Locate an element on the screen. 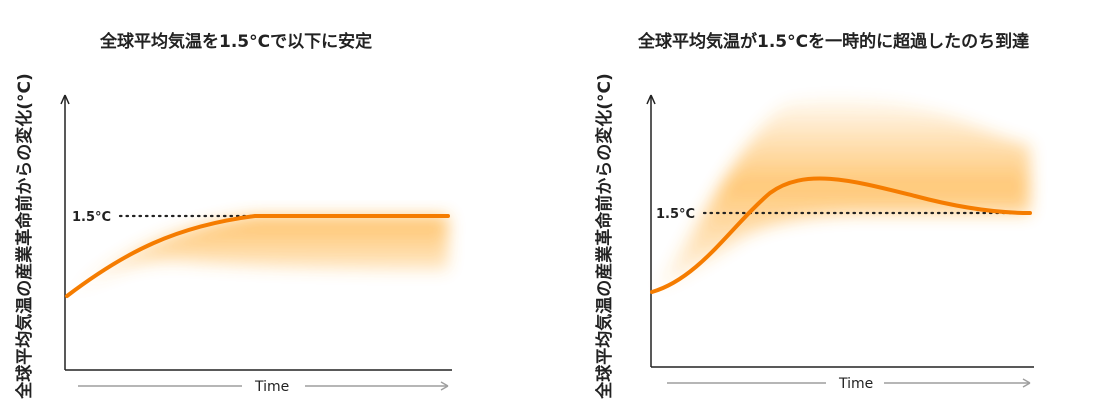 This screenshot has width=1107, height=410. chart-2-reference-label: 1.5°C is located at coordinates (675, 214).